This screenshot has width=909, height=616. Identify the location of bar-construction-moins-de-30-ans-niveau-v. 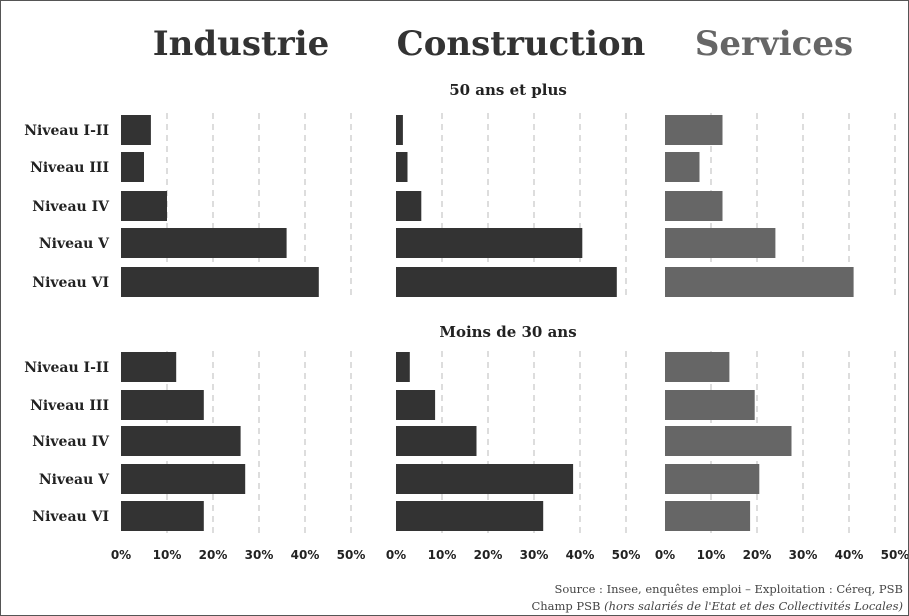
(485, 479).